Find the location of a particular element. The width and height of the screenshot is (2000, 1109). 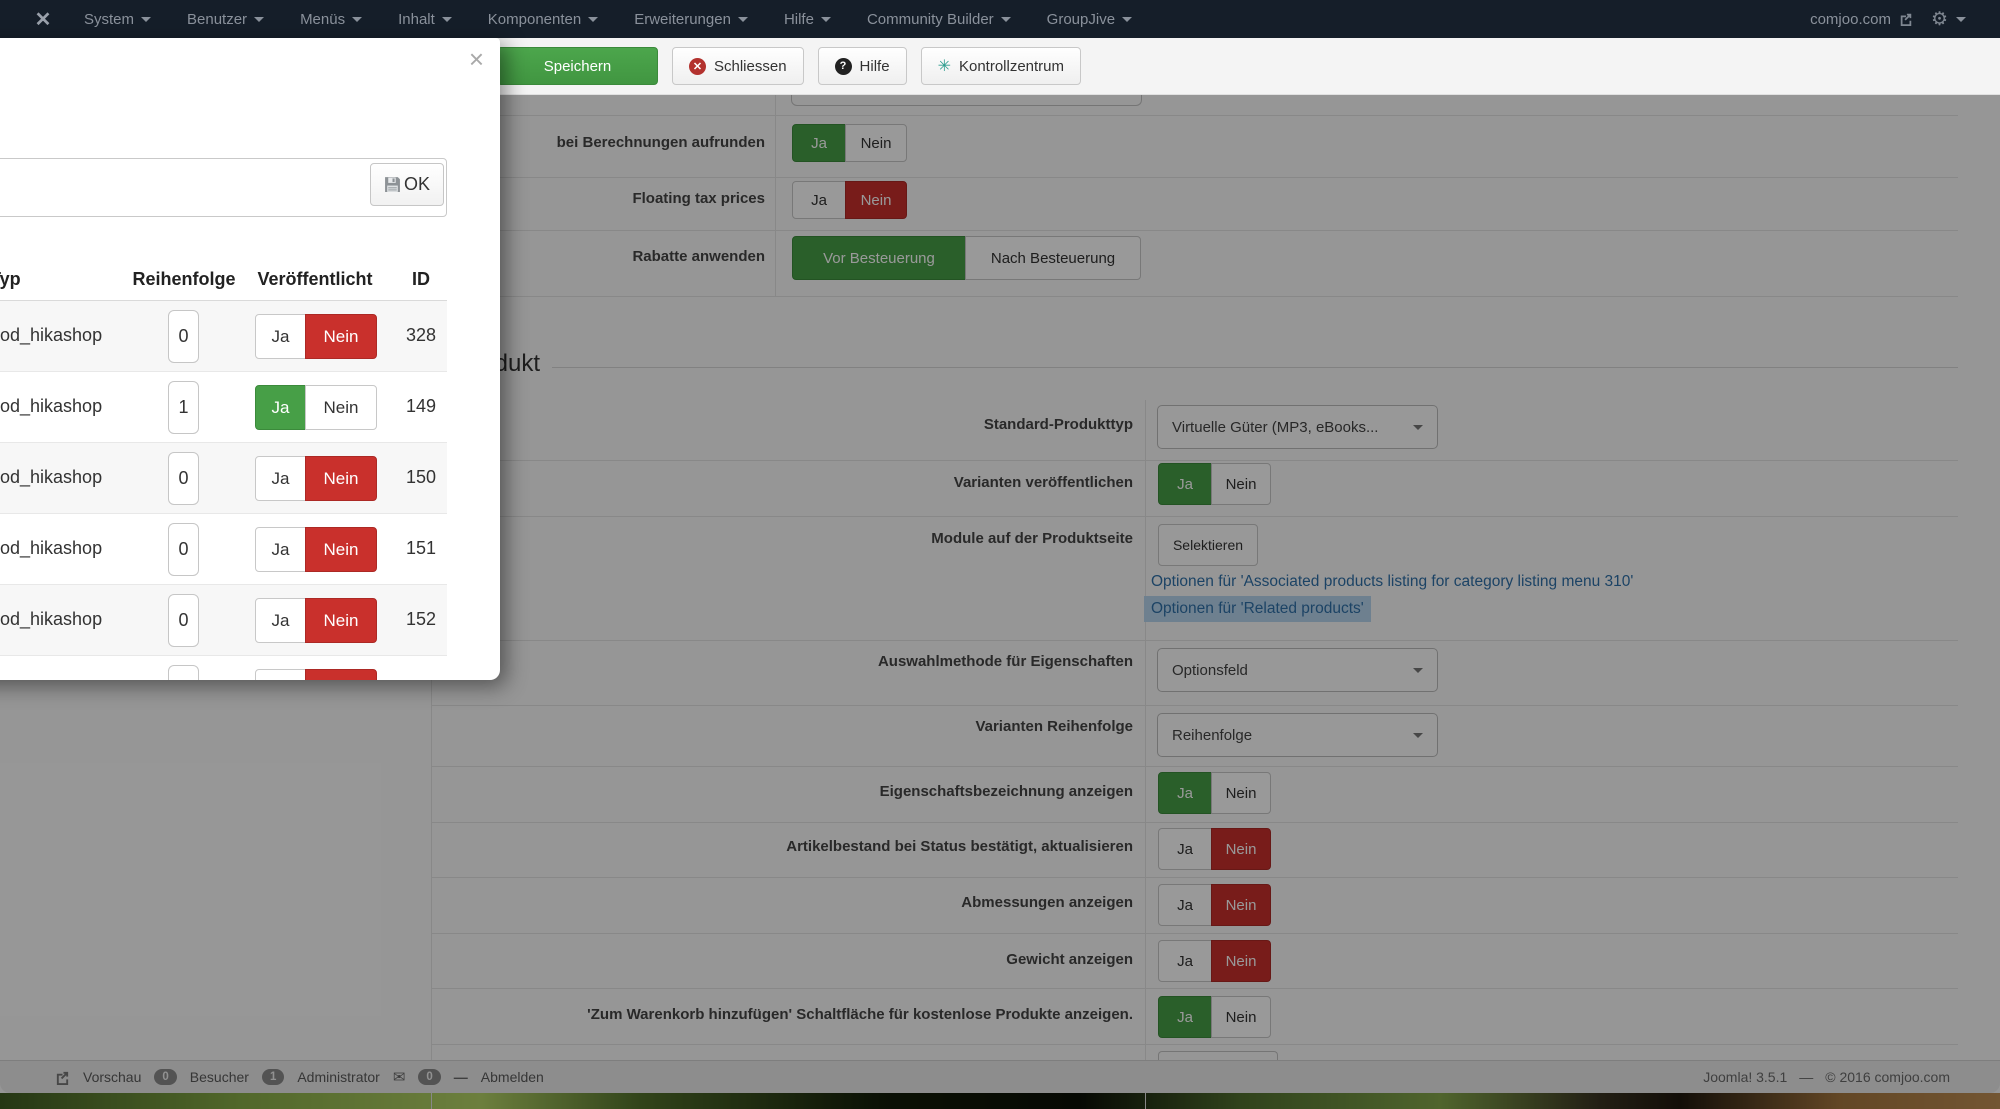

show-weight-label: Gewicht anzeigen is located at coordinates (1069, 959).